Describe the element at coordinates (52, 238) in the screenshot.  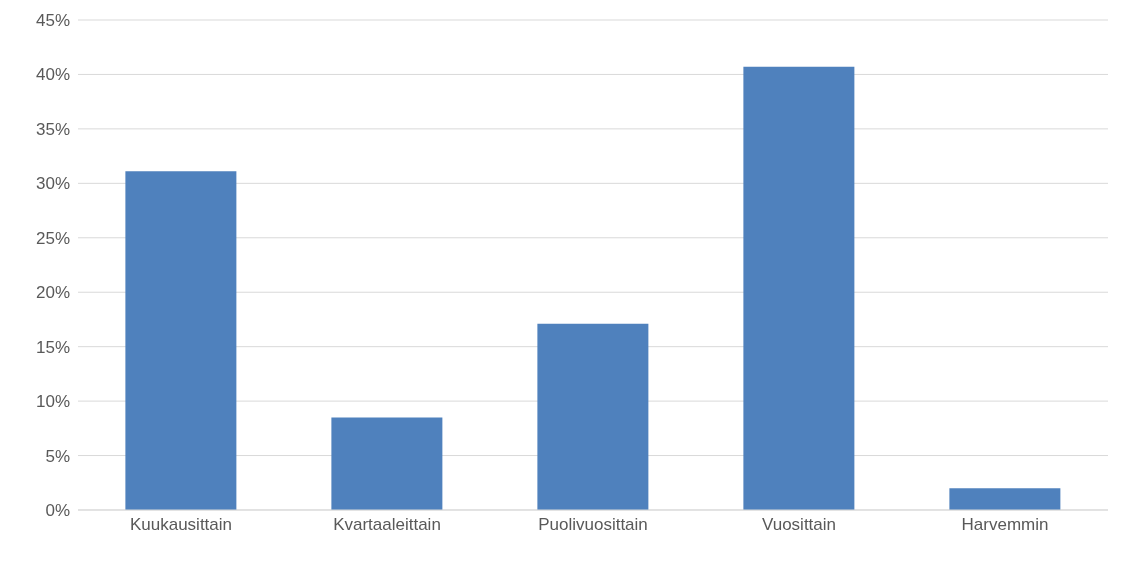
I see `y-tick-label: 25%` at that location.